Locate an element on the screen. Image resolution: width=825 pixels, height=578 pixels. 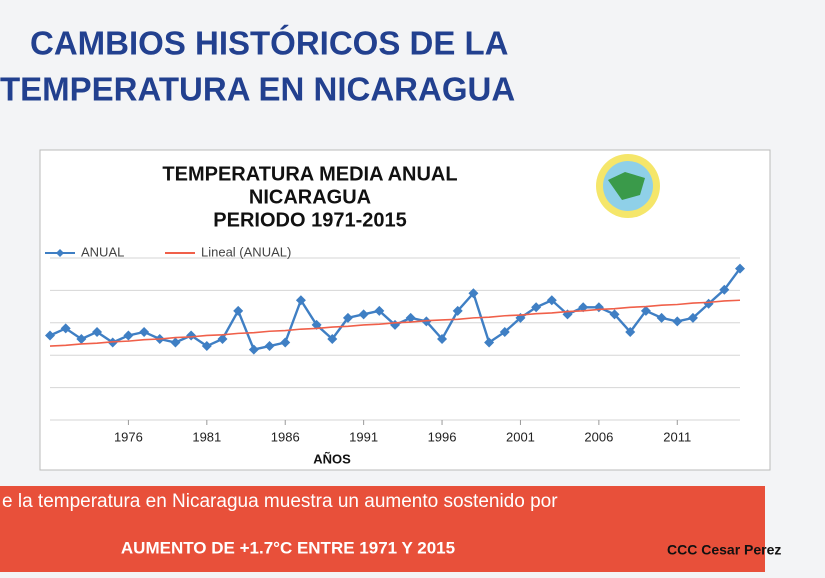
credit: CCC Cesar Perez is located at coordinates (724, 550).